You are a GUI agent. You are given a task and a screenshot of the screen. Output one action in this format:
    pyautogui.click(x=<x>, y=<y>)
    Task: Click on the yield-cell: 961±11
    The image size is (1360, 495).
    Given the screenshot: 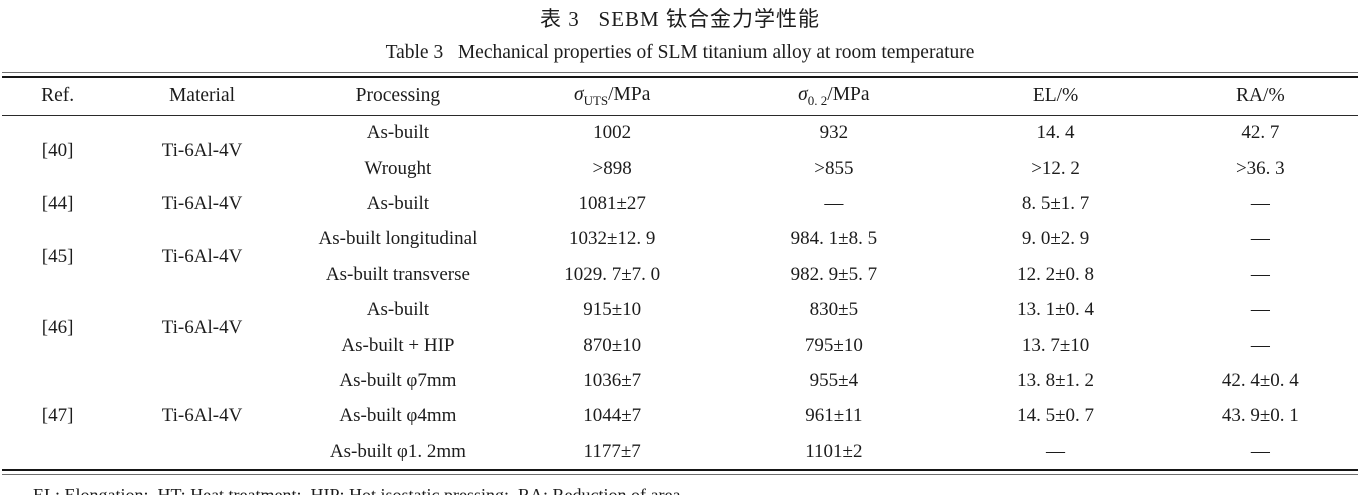 What is the action you would take?
    pyautogui.click(x=834, y=416)
    